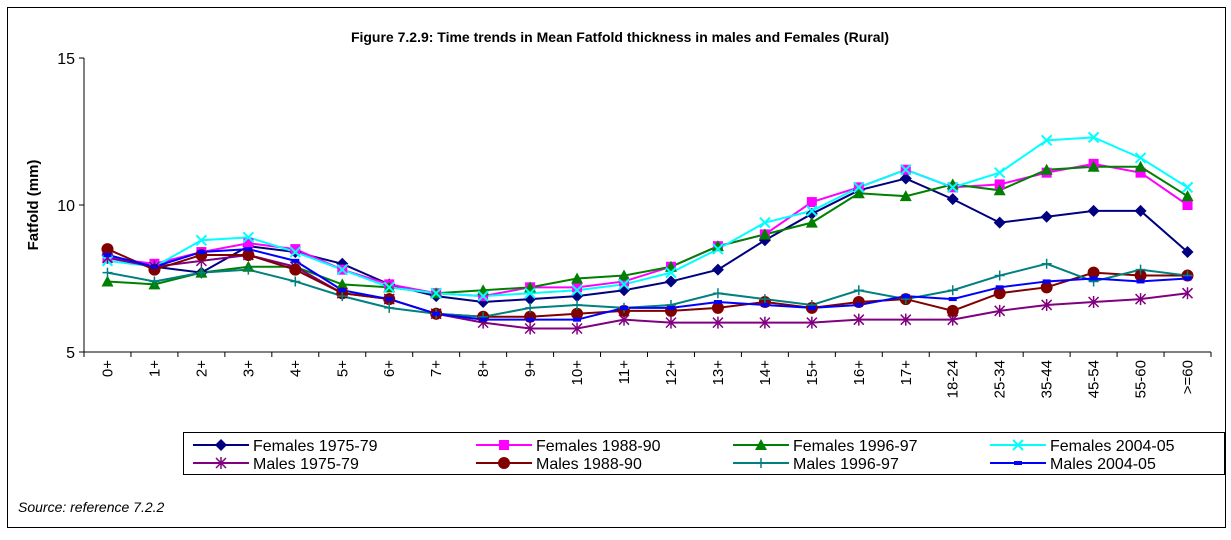 The height and width of the screenshot is (540, 1231). I want to click on x-tick-label: >=60, so click(1188, 377).